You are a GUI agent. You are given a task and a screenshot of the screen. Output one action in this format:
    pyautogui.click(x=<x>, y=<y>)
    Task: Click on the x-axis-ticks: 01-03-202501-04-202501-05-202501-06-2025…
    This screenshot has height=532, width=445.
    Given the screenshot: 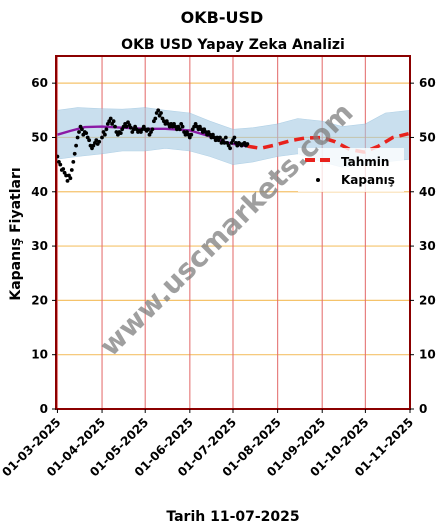 What is the action you would take?
    pyautogui.click(x=208, y=444)
    